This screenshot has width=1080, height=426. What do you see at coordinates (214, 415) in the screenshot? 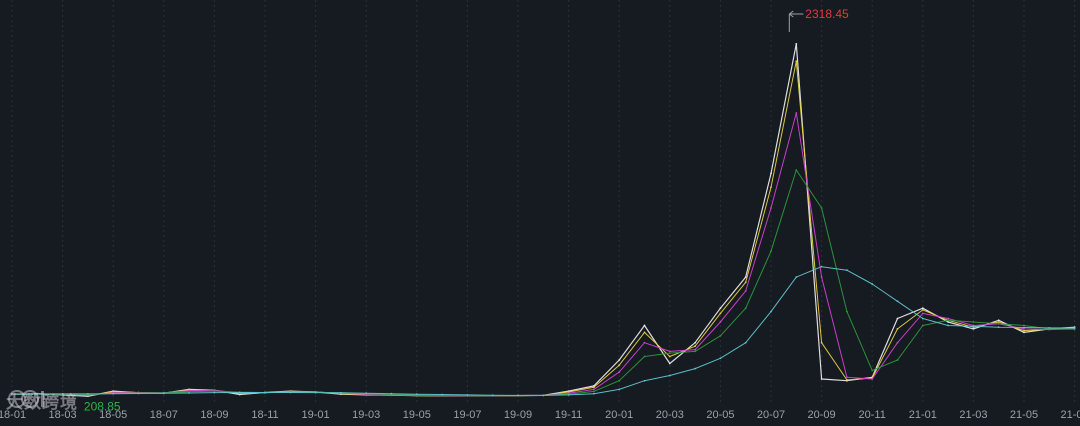
I see `x-tick-label: 18-09` at bounding box center [214, 415].